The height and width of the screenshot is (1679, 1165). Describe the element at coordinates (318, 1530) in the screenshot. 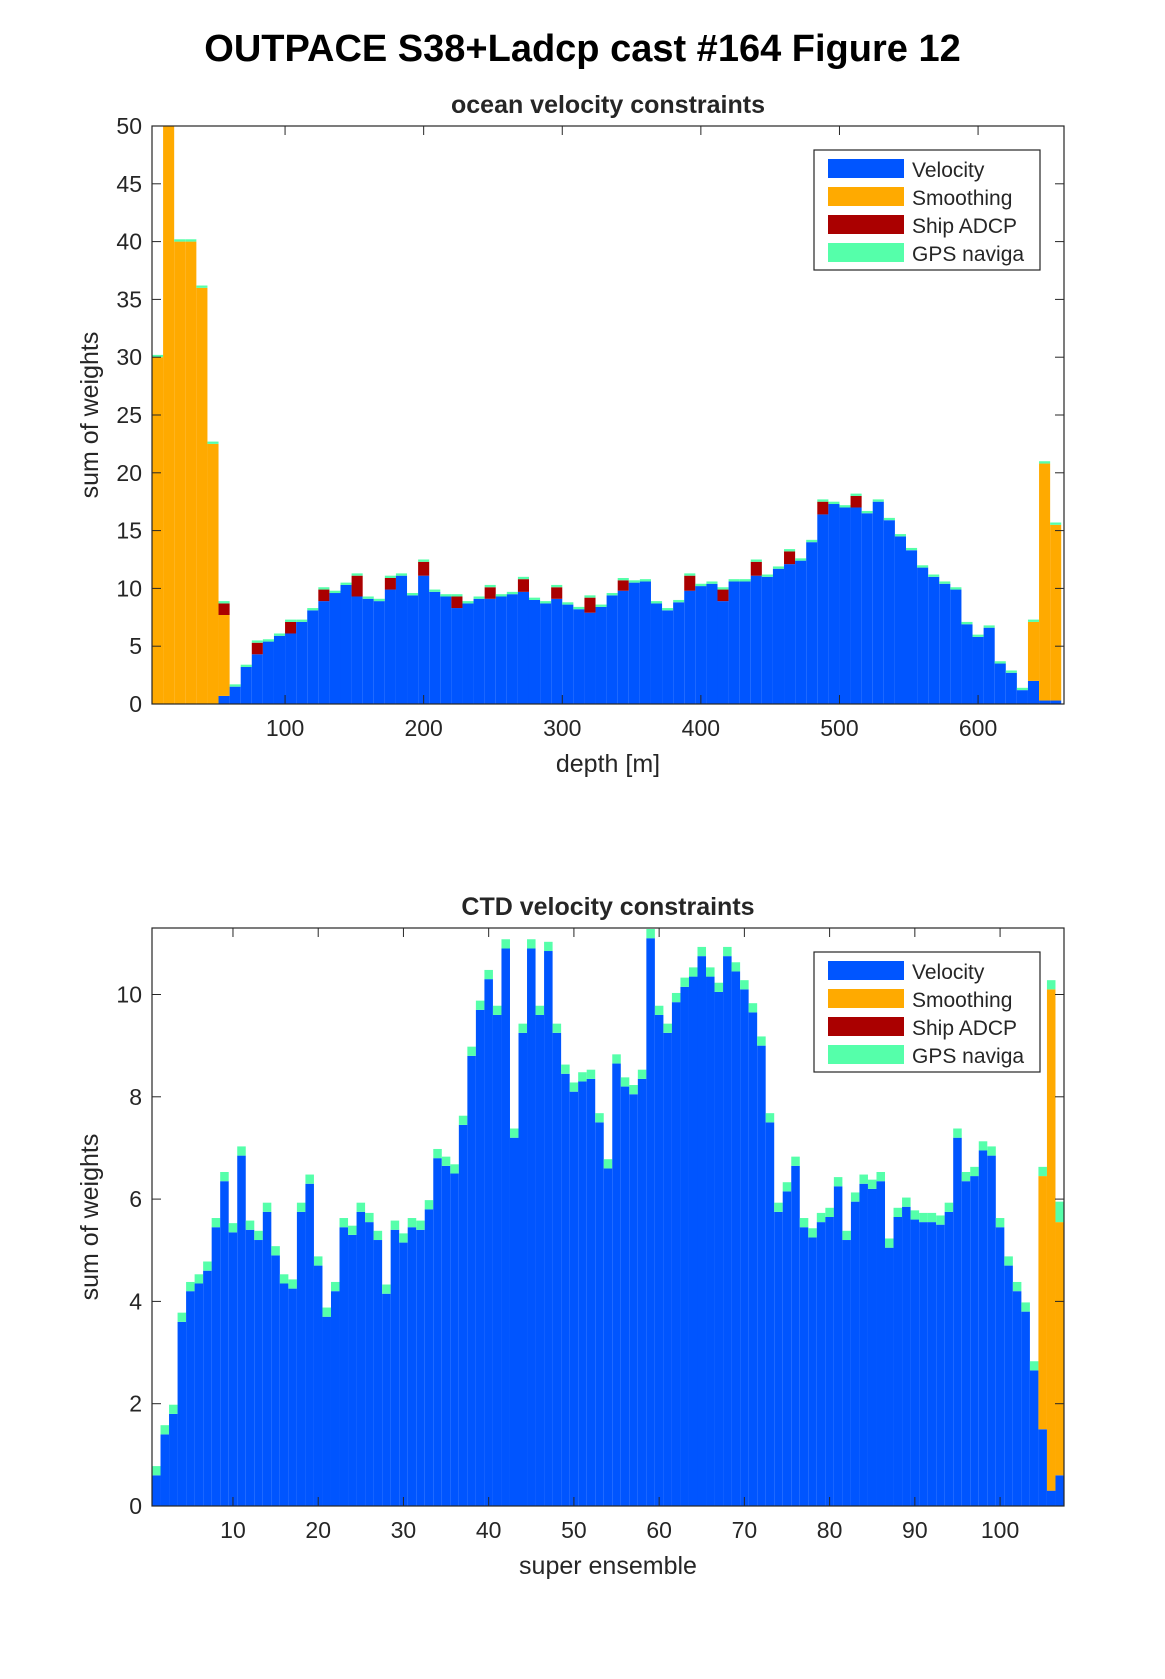

I see `x-tick-label: 20` at that location.